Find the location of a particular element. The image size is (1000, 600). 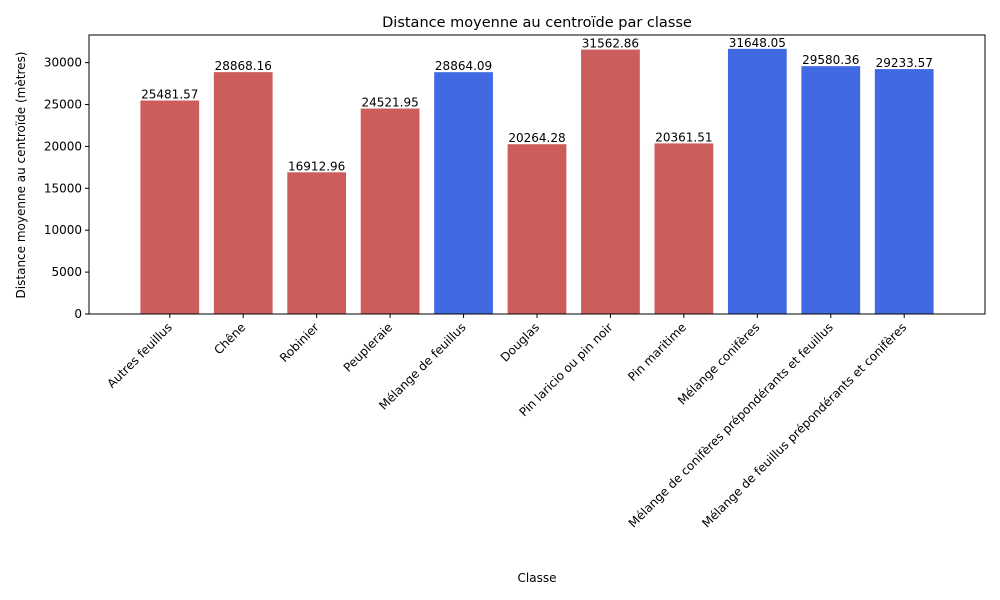

bar-value-label: 29233.57 is located at coordinates (904, 63).